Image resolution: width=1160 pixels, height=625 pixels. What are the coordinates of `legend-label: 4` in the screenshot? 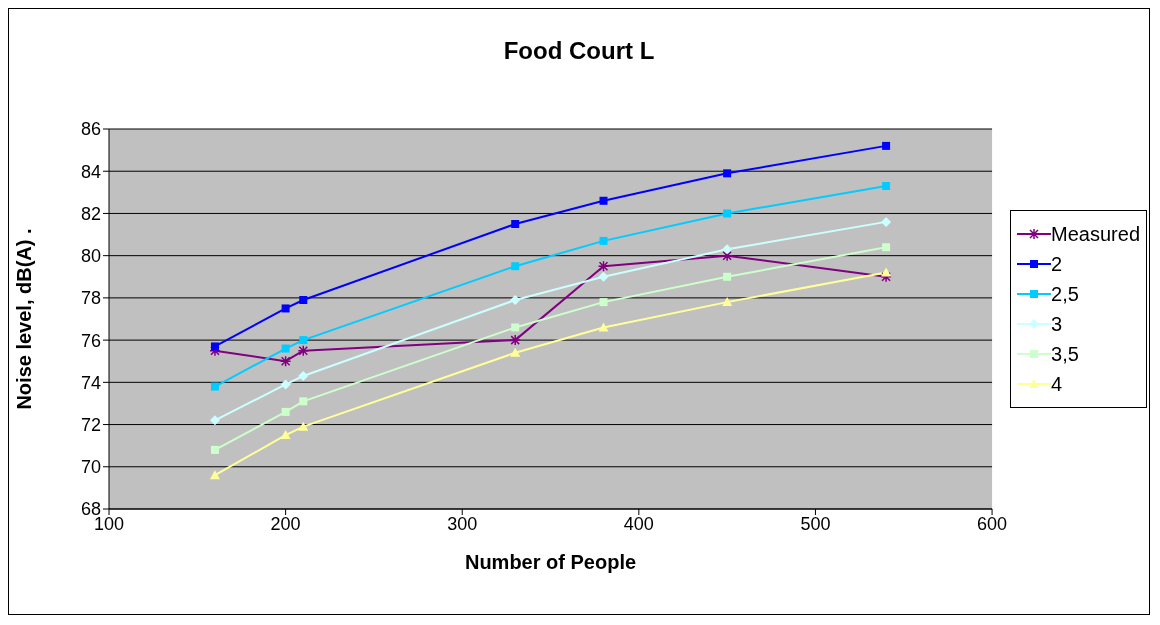 It's located at (1057, 384).